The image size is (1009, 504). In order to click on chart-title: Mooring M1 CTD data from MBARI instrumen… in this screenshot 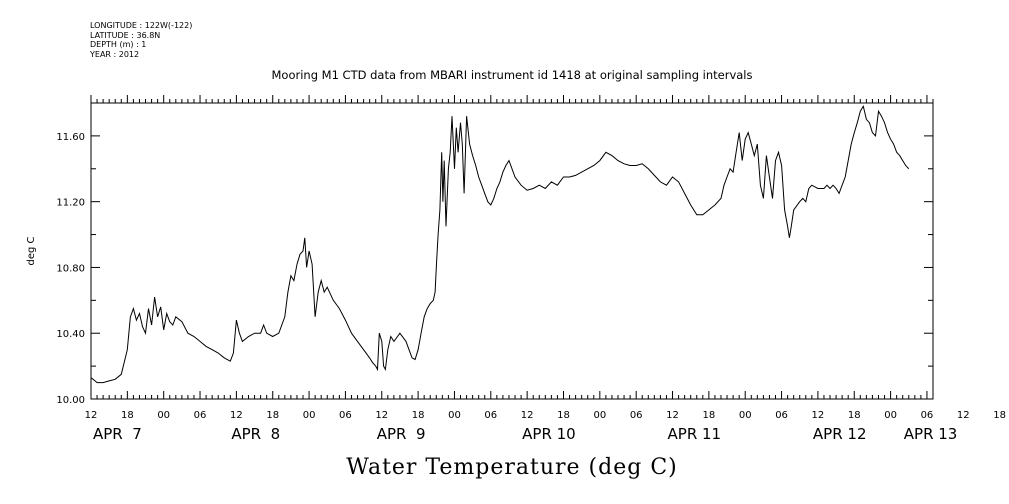, I will do `click(512, 75)`.